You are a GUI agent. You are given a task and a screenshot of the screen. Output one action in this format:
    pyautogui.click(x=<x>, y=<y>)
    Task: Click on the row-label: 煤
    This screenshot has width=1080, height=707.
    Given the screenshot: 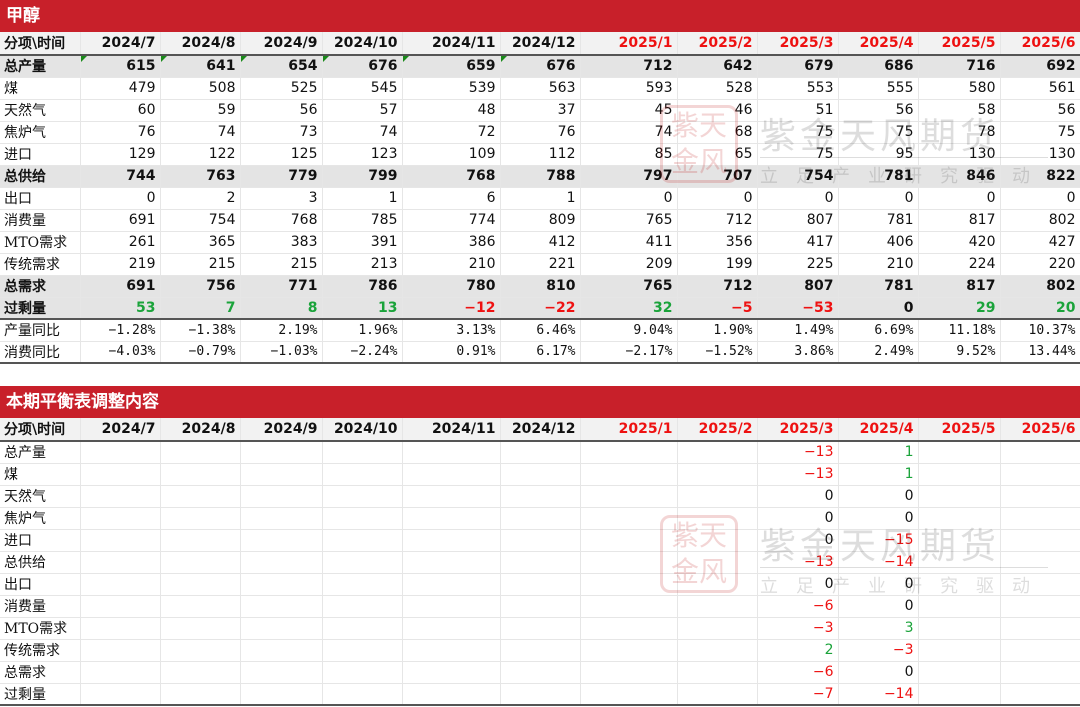 What is the action you would take?
    pyautogui.click(x=40, y=88)
    